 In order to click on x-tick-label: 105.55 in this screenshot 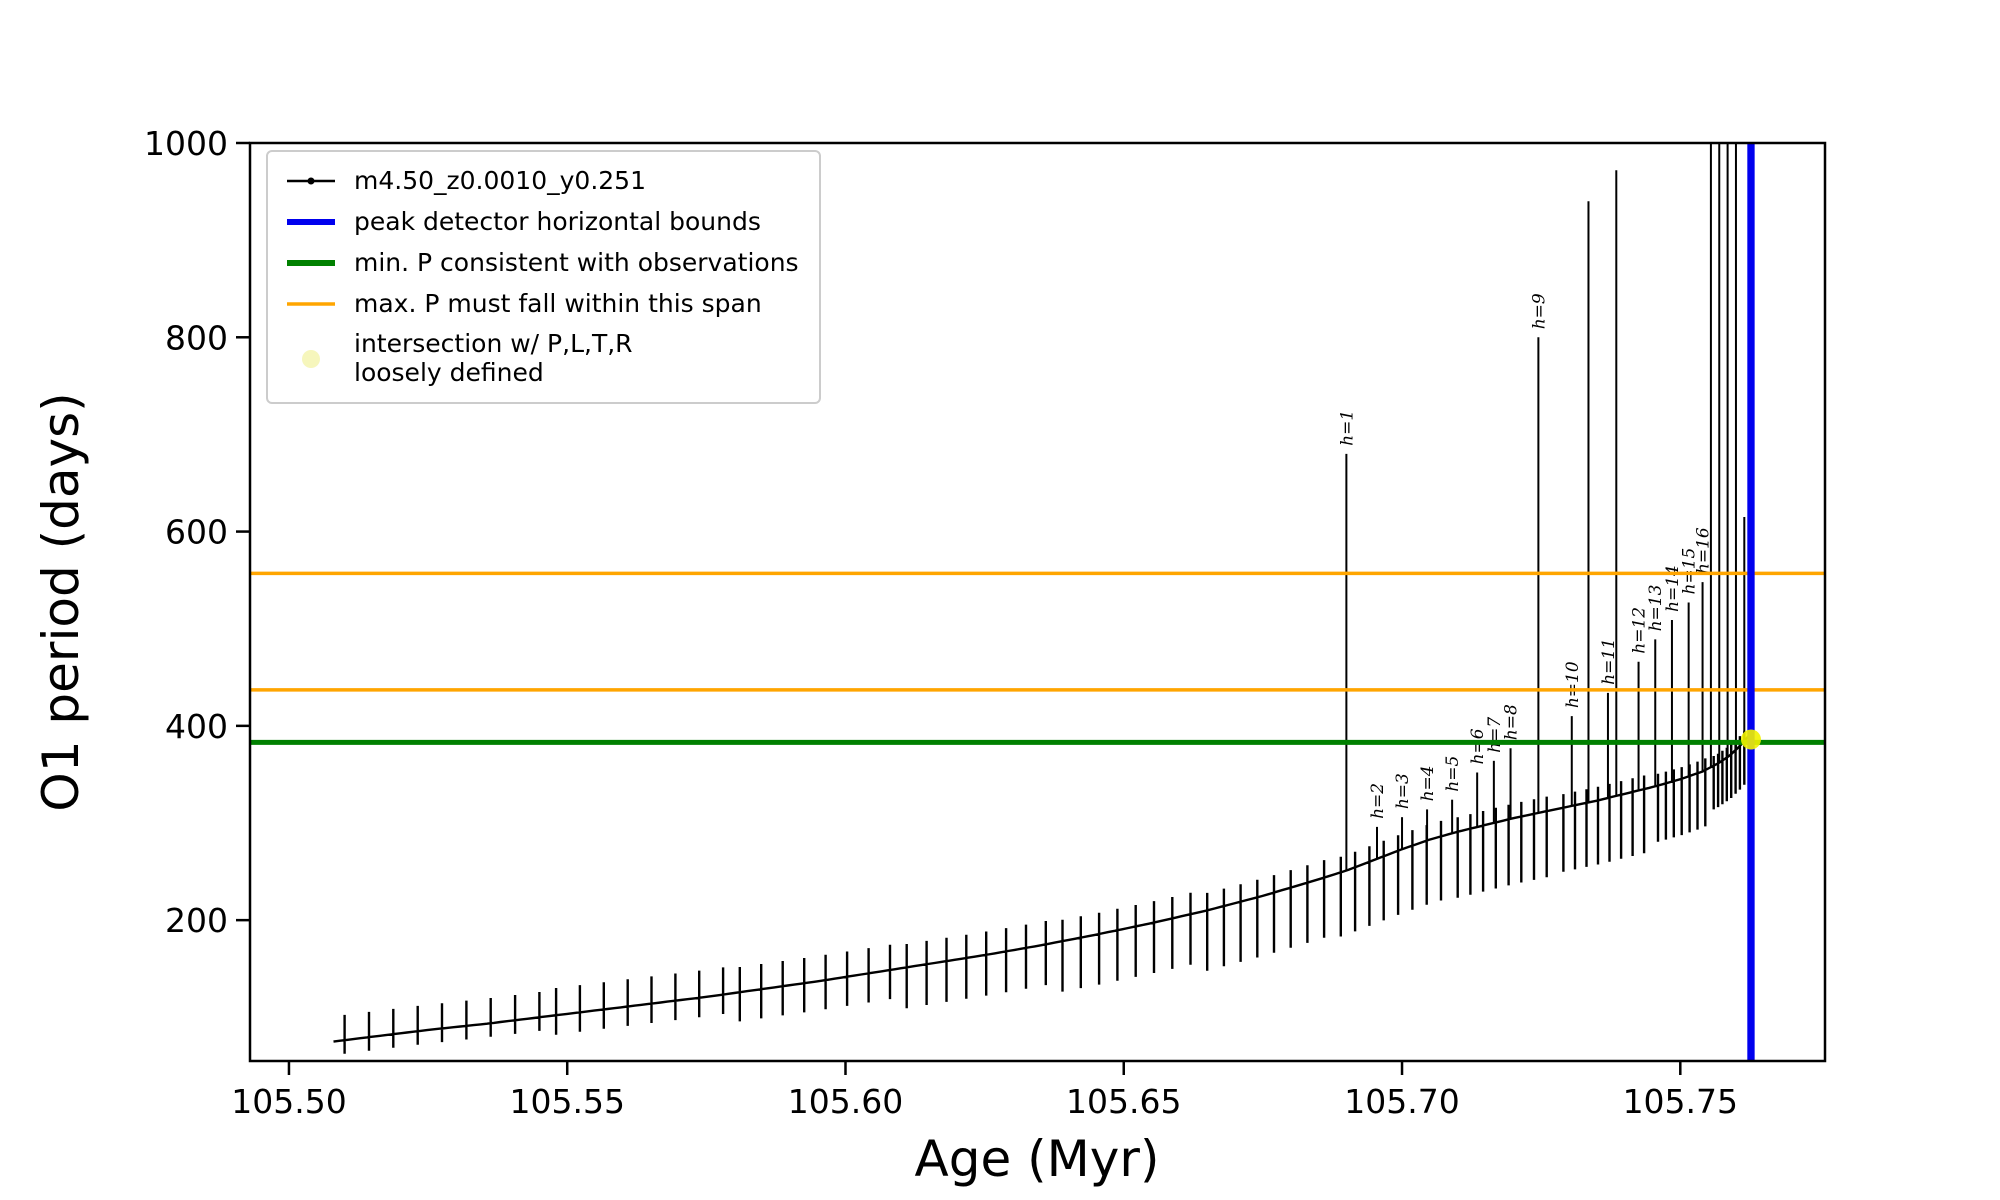, I will do `click(566, 1101)`.